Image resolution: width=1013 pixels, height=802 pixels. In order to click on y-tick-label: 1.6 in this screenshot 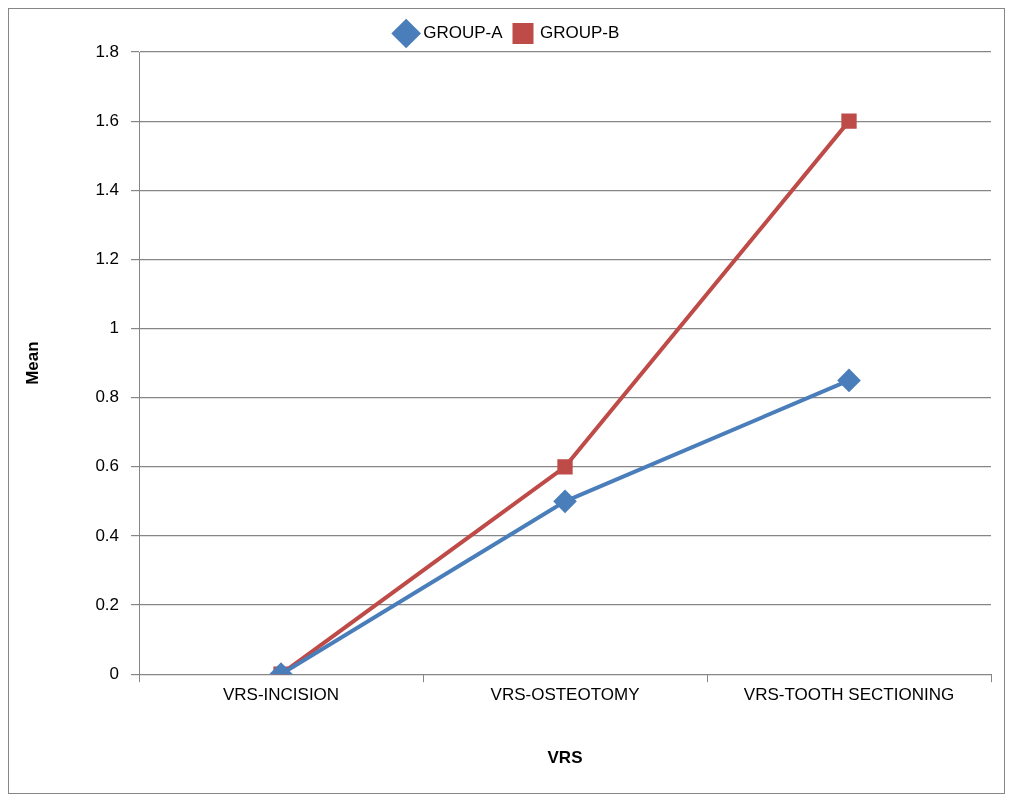, I will do `click(107, 120)`.